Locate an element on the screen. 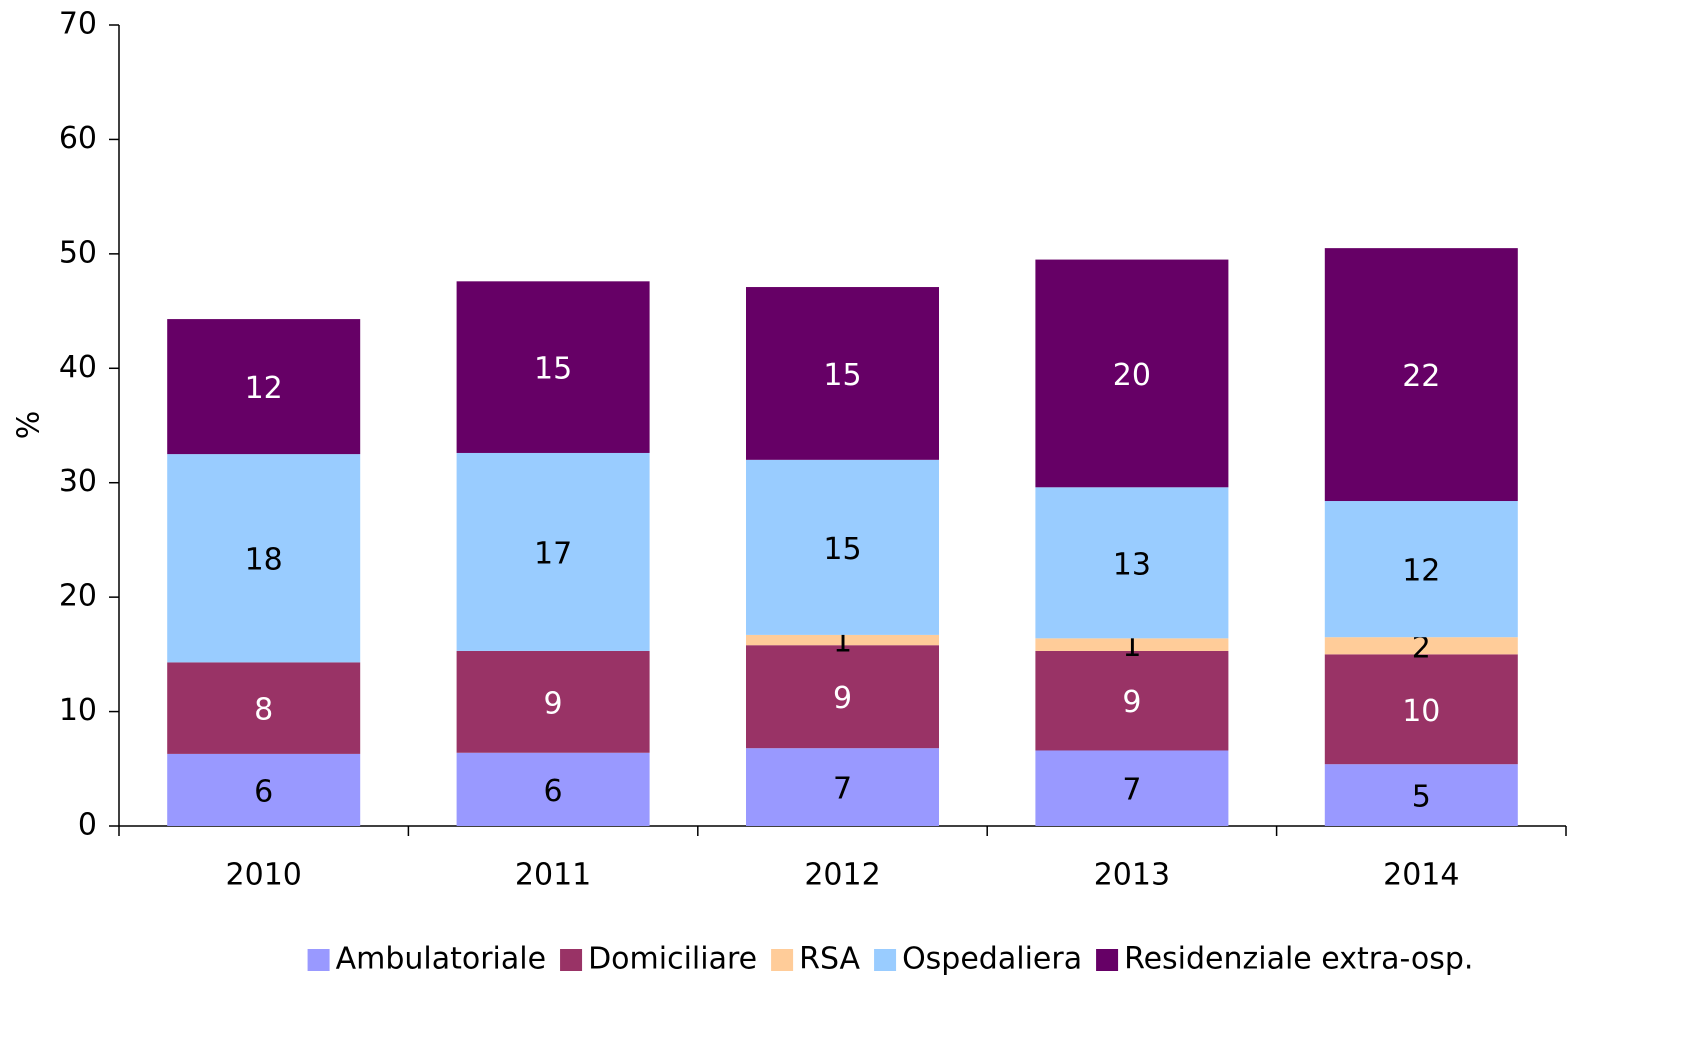  data-label: 17 is located at coordinates (553, 553).